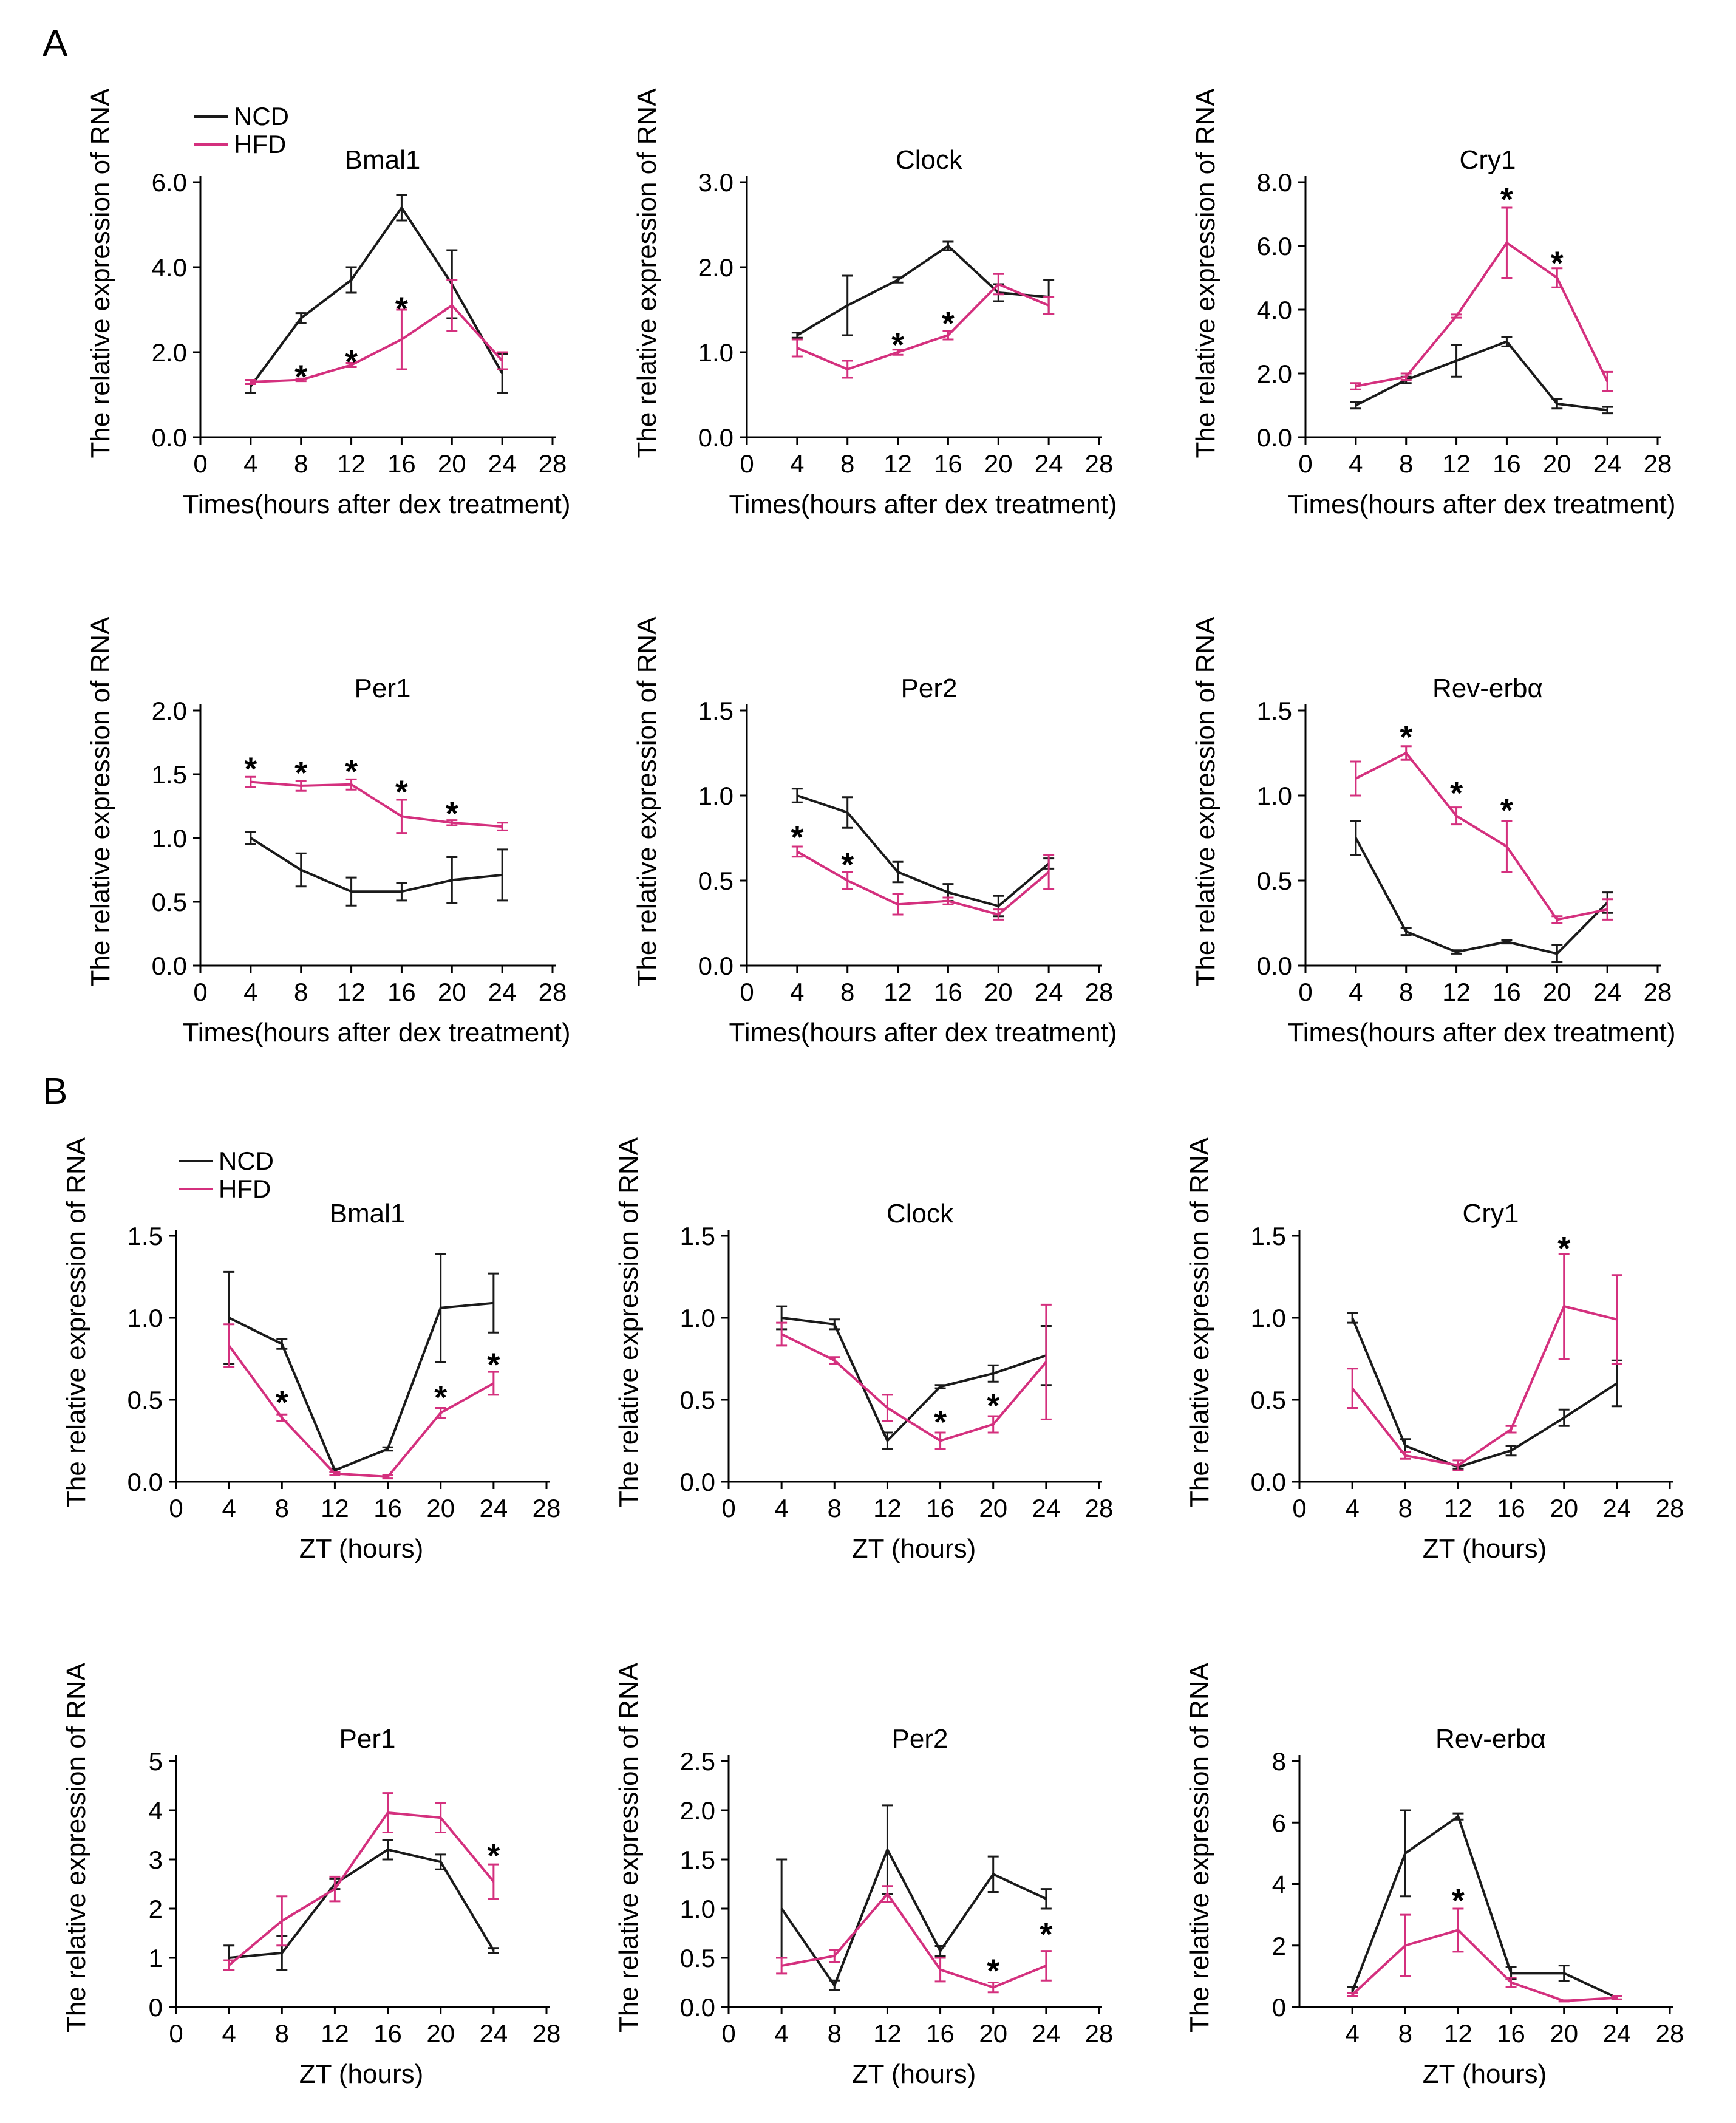  What do you see at coordinates (145, 1236) in the screenshot?
I see `y-tick-label: 1.5` at bounding box center [145, 1236].